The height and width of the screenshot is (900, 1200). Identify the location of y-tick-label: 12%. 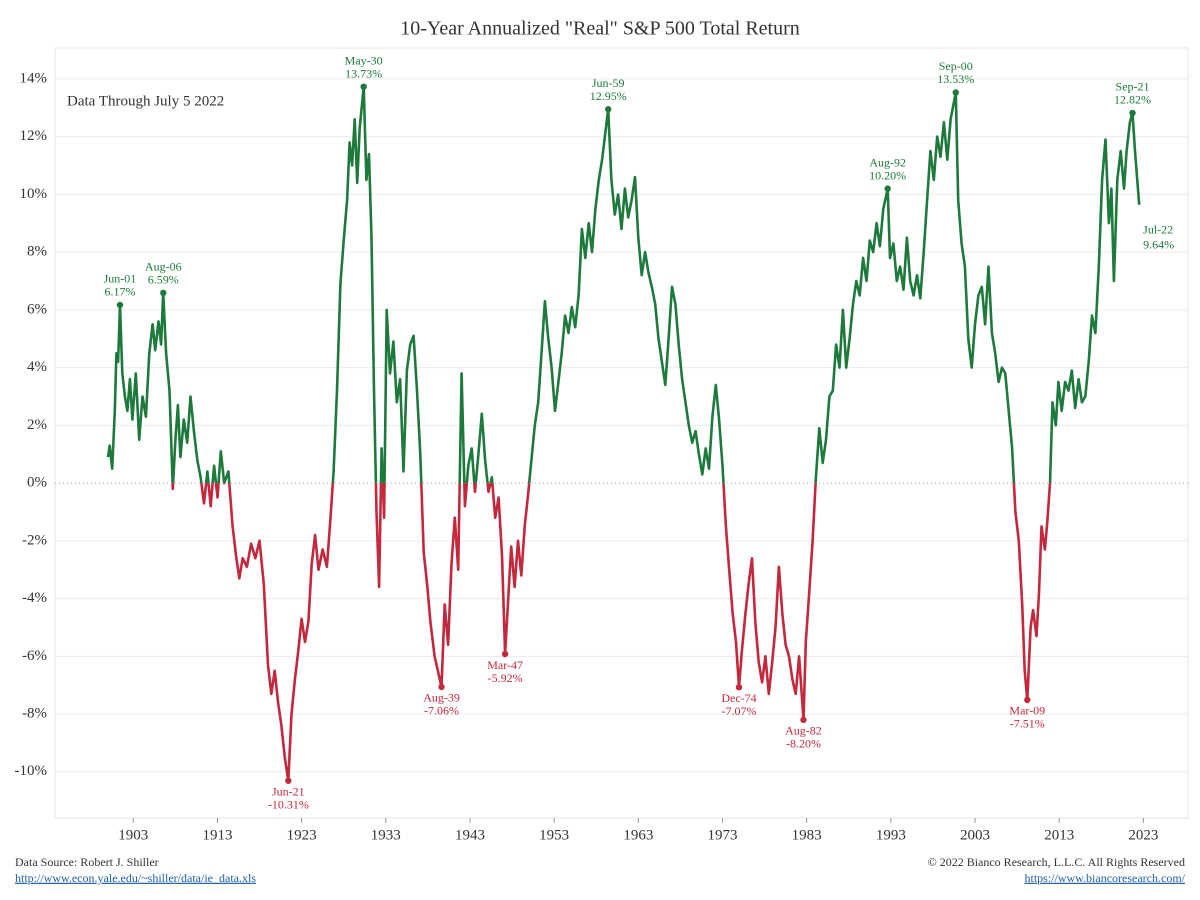
(34, 136).